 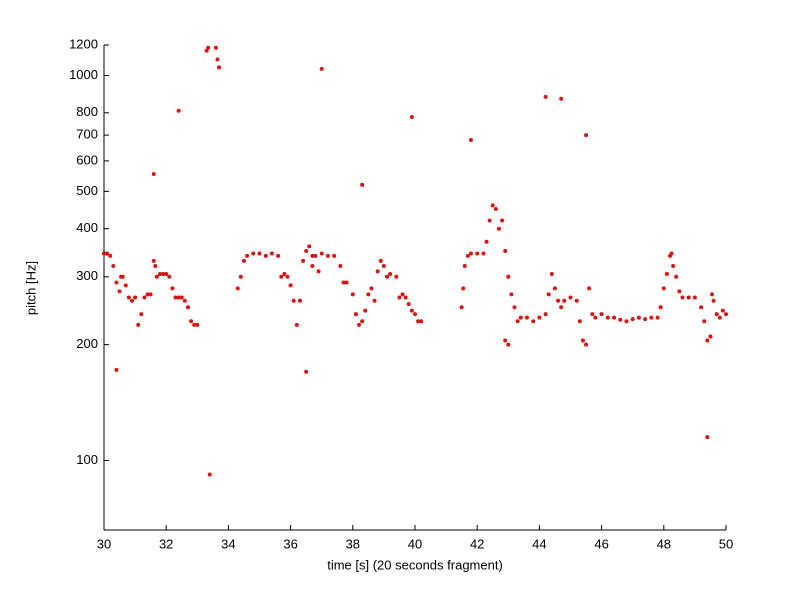 I want to click on x-tick-label: 46, so click(x=601, y=543).